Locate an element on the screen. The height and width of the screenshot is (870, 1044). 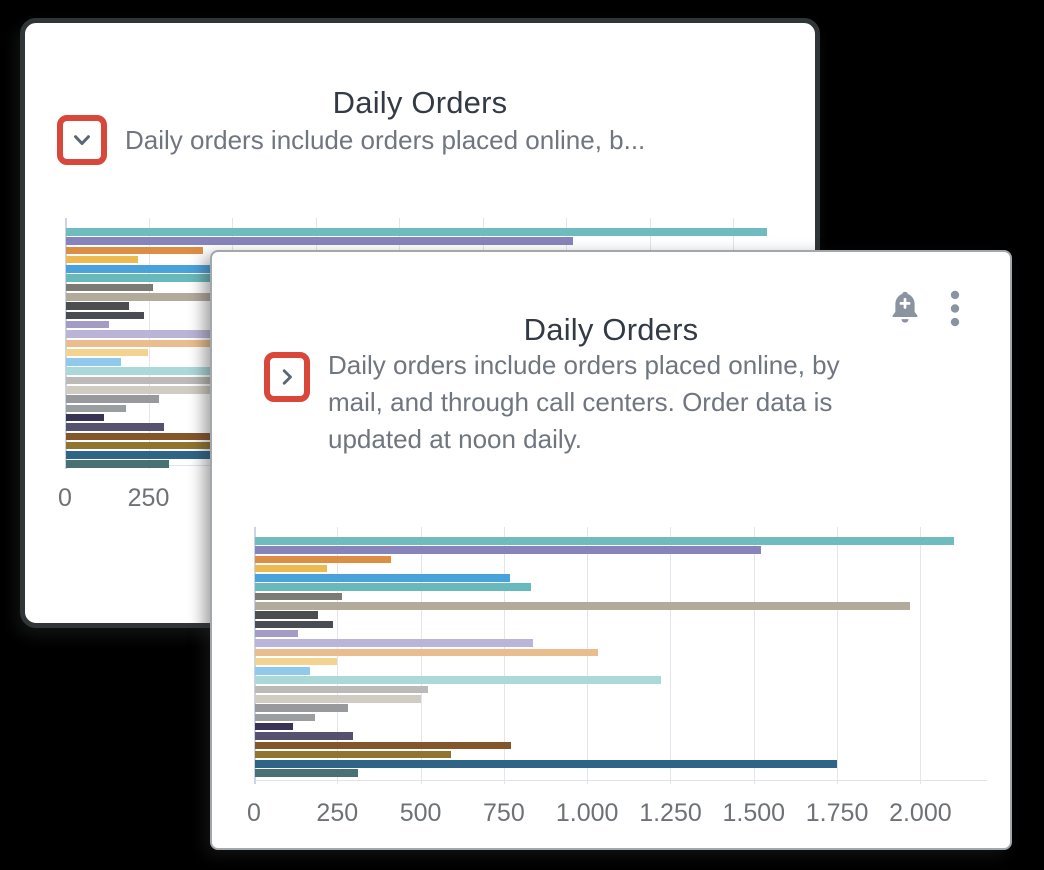
x-tick-label: 1.500 is located at coordinates (754, 813).